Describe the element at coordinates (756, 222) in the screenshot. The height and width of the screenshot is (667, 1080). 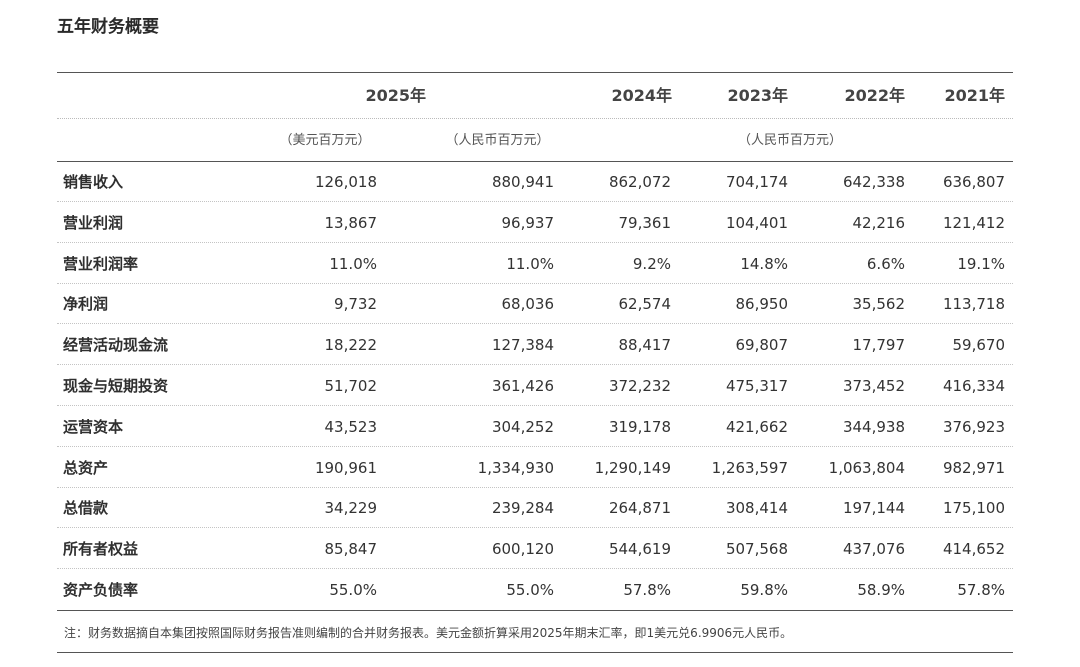
I see `cell-rmb-2023: 104,401` at that location.